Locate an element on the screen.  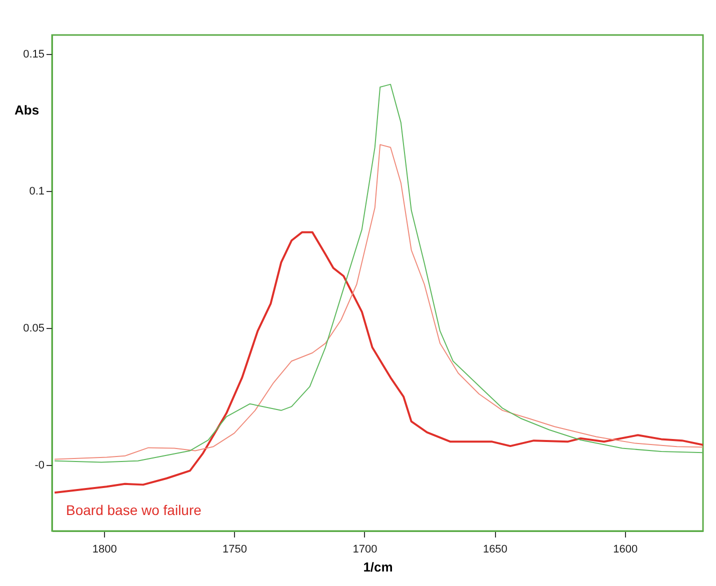
y-tick-label: 0.1 is located at coordinates (36, 192).